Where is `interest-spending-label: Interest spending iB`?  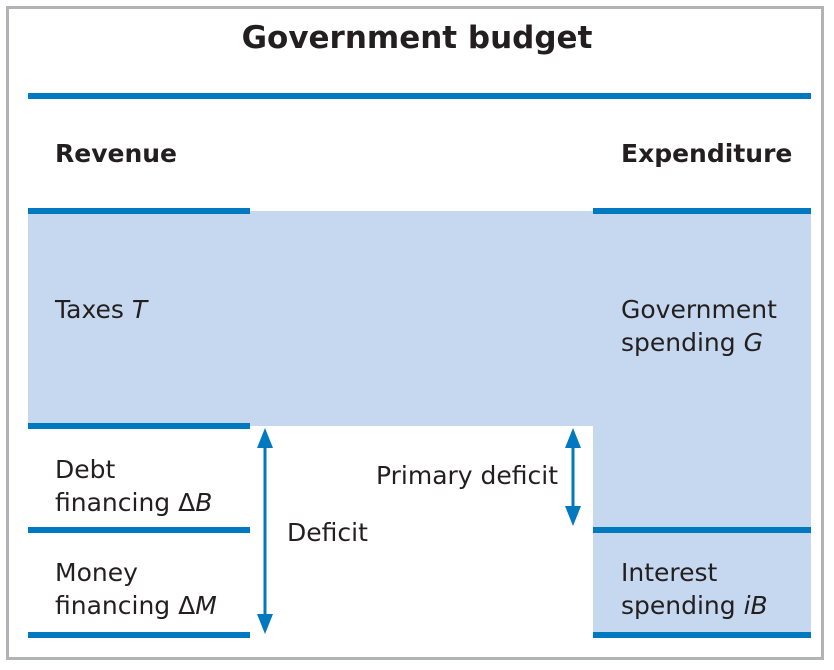
interest-spending-label: Interest spending iB is located at coordinates (694, 589).